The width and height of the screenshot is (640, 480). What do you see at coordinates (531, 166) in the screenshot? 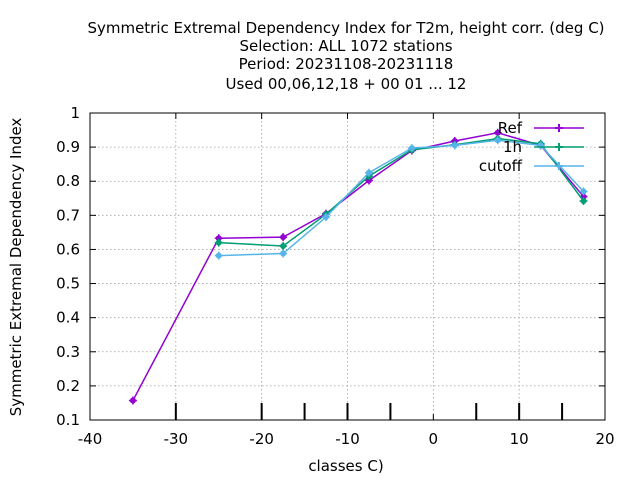
I see `legend-entry-cutoff: cutoff` at bounding box center [531, 166].